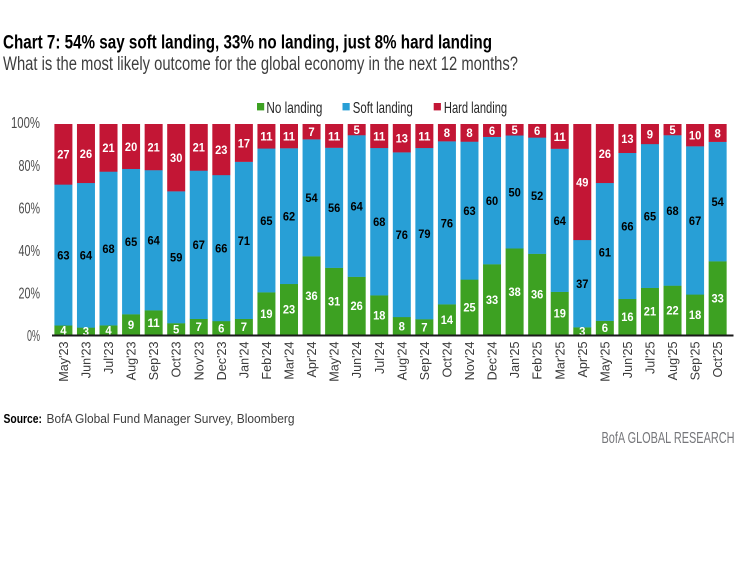 The width and height of the screenshot is (740, 573). What do you see at coordinates (244, 360) in the screenshot?
I see `svg-text: Jan'24` at bounding box center [244, 360].